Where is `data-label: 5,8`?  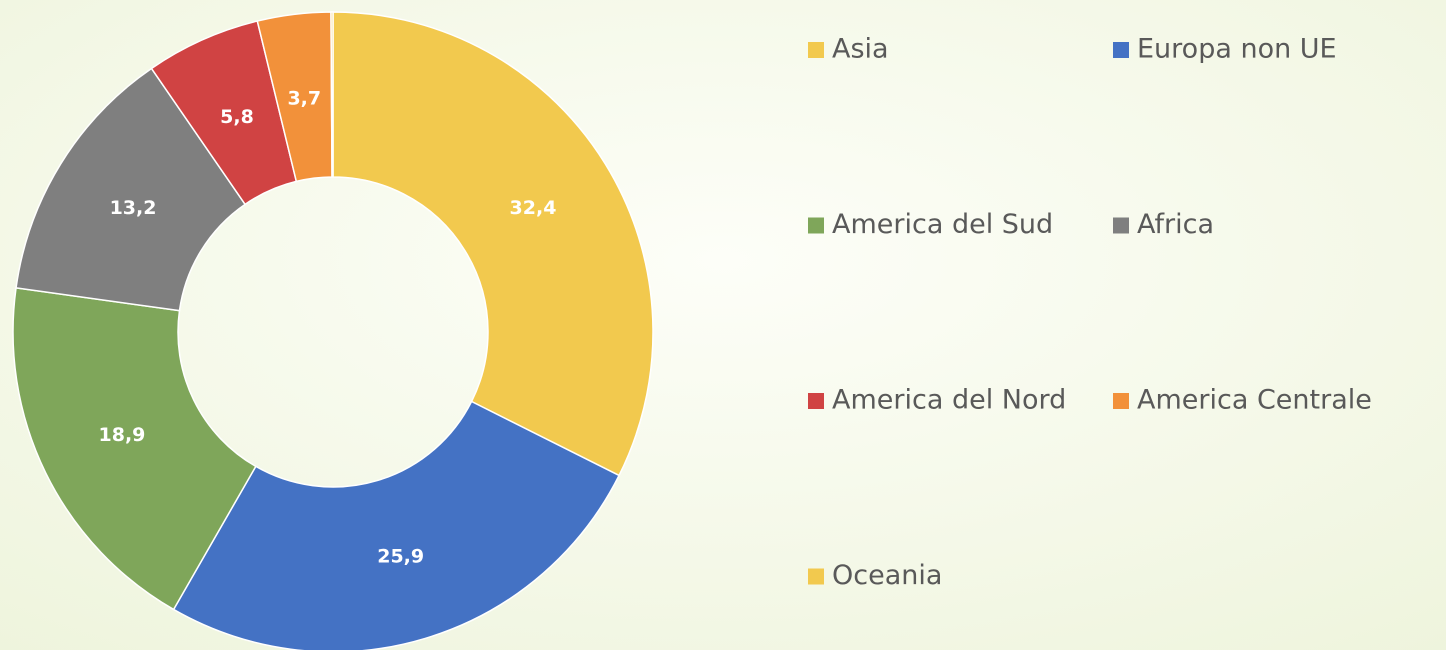 data-label: 5,8 is located at coordinates (237, 117).